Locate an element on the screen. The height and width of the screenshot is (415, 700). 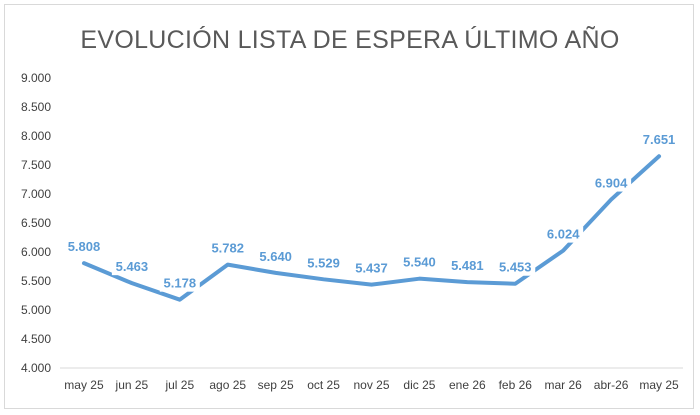
chart-title: EVOLUCIÓN LISTA DE ESPERA ÚLTIMO AÑO is located at coordinates (350, 40).